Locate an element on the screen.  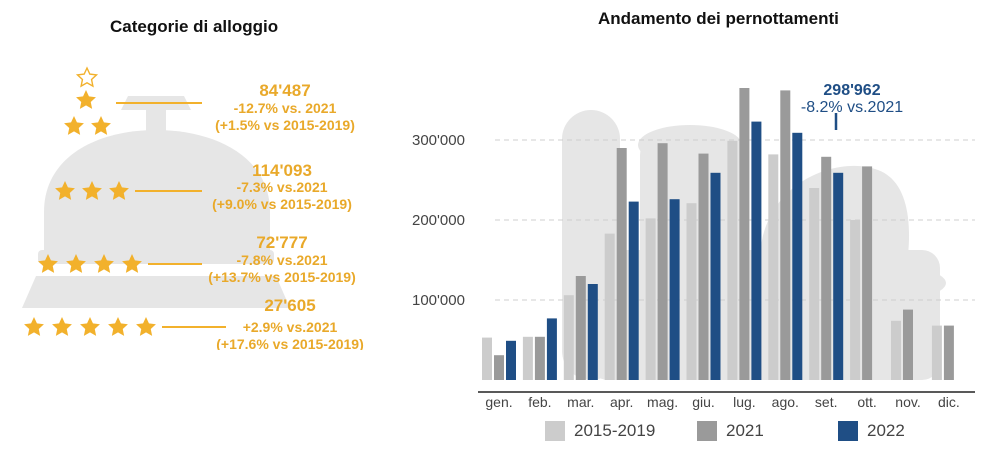
x-tick-label: dic. is located at coordinates (949, 402).